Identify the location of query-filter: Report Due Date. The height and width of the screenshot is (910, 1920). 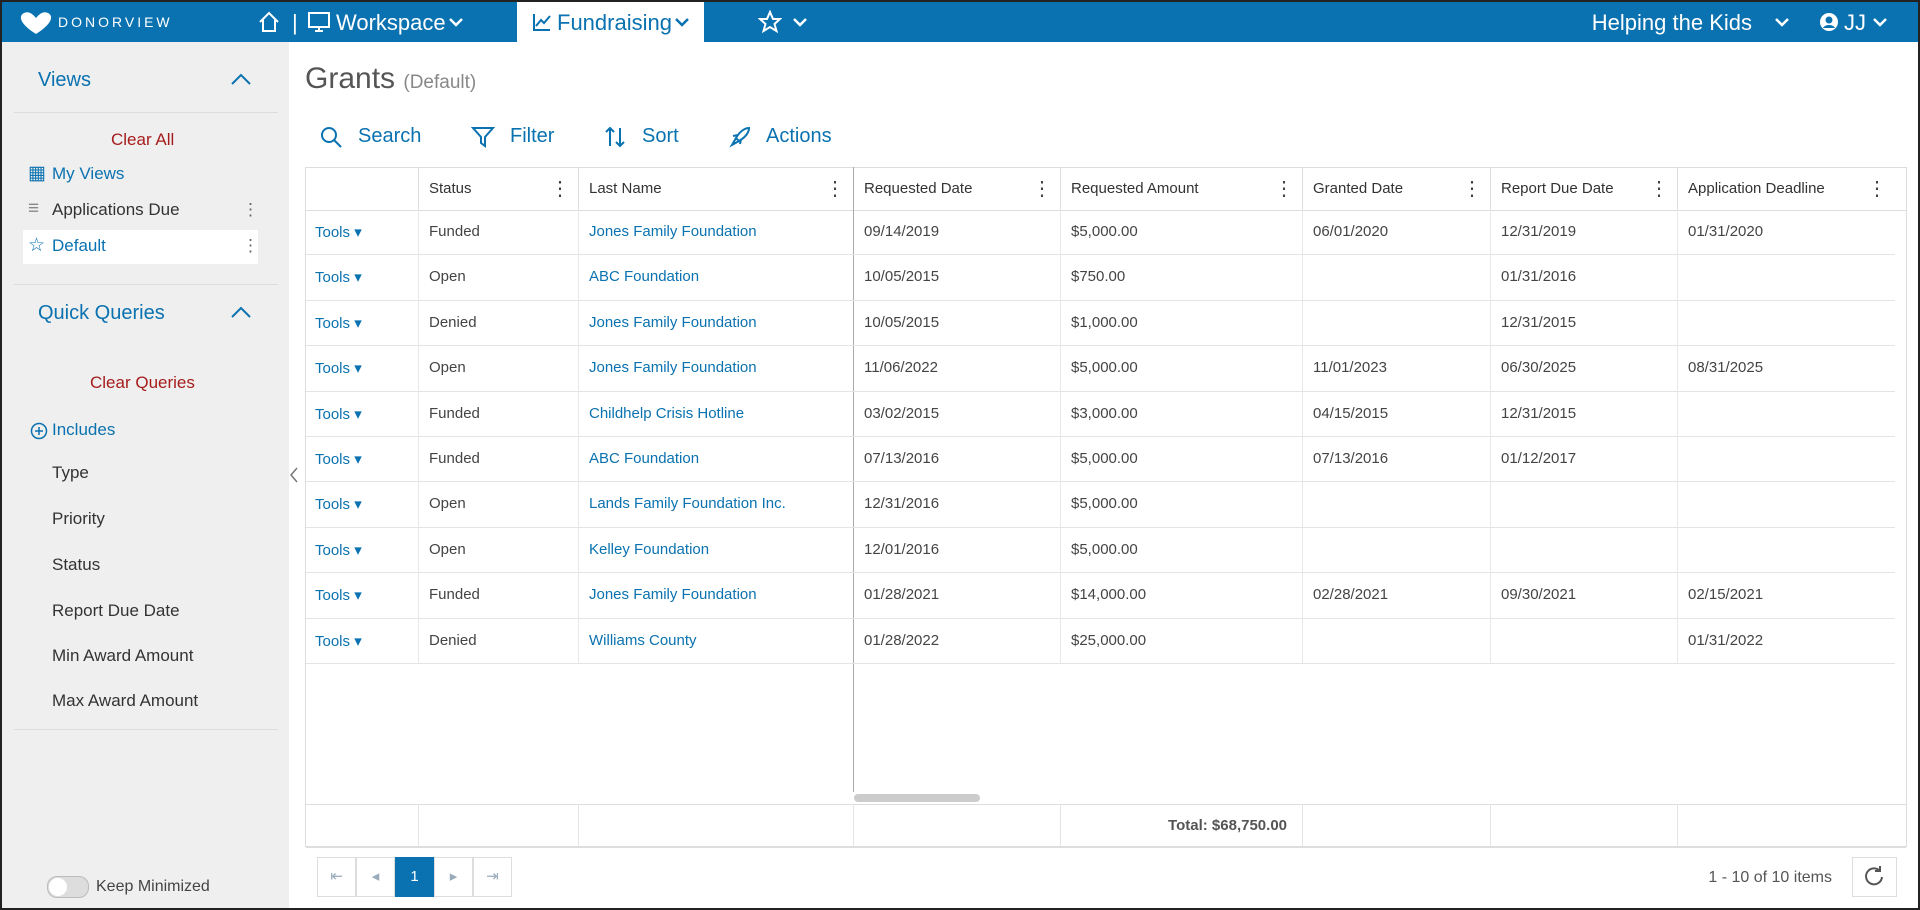
(116, 610).